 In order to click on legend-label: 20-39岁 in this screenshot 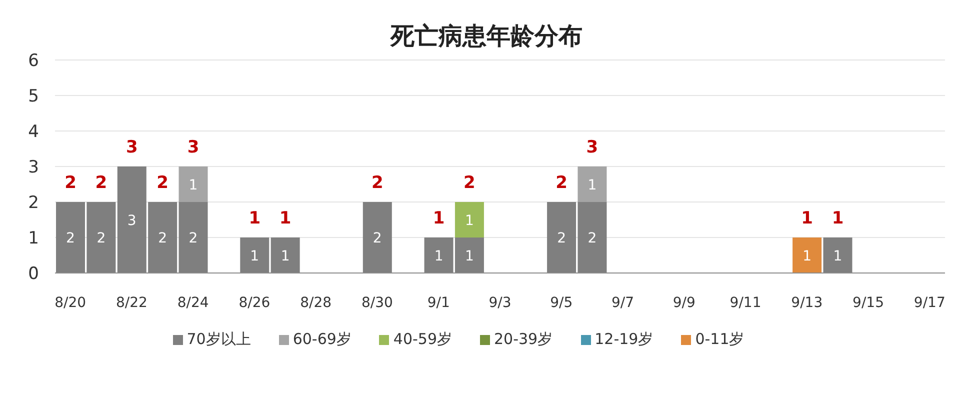, I will do `click(523, 339)`.